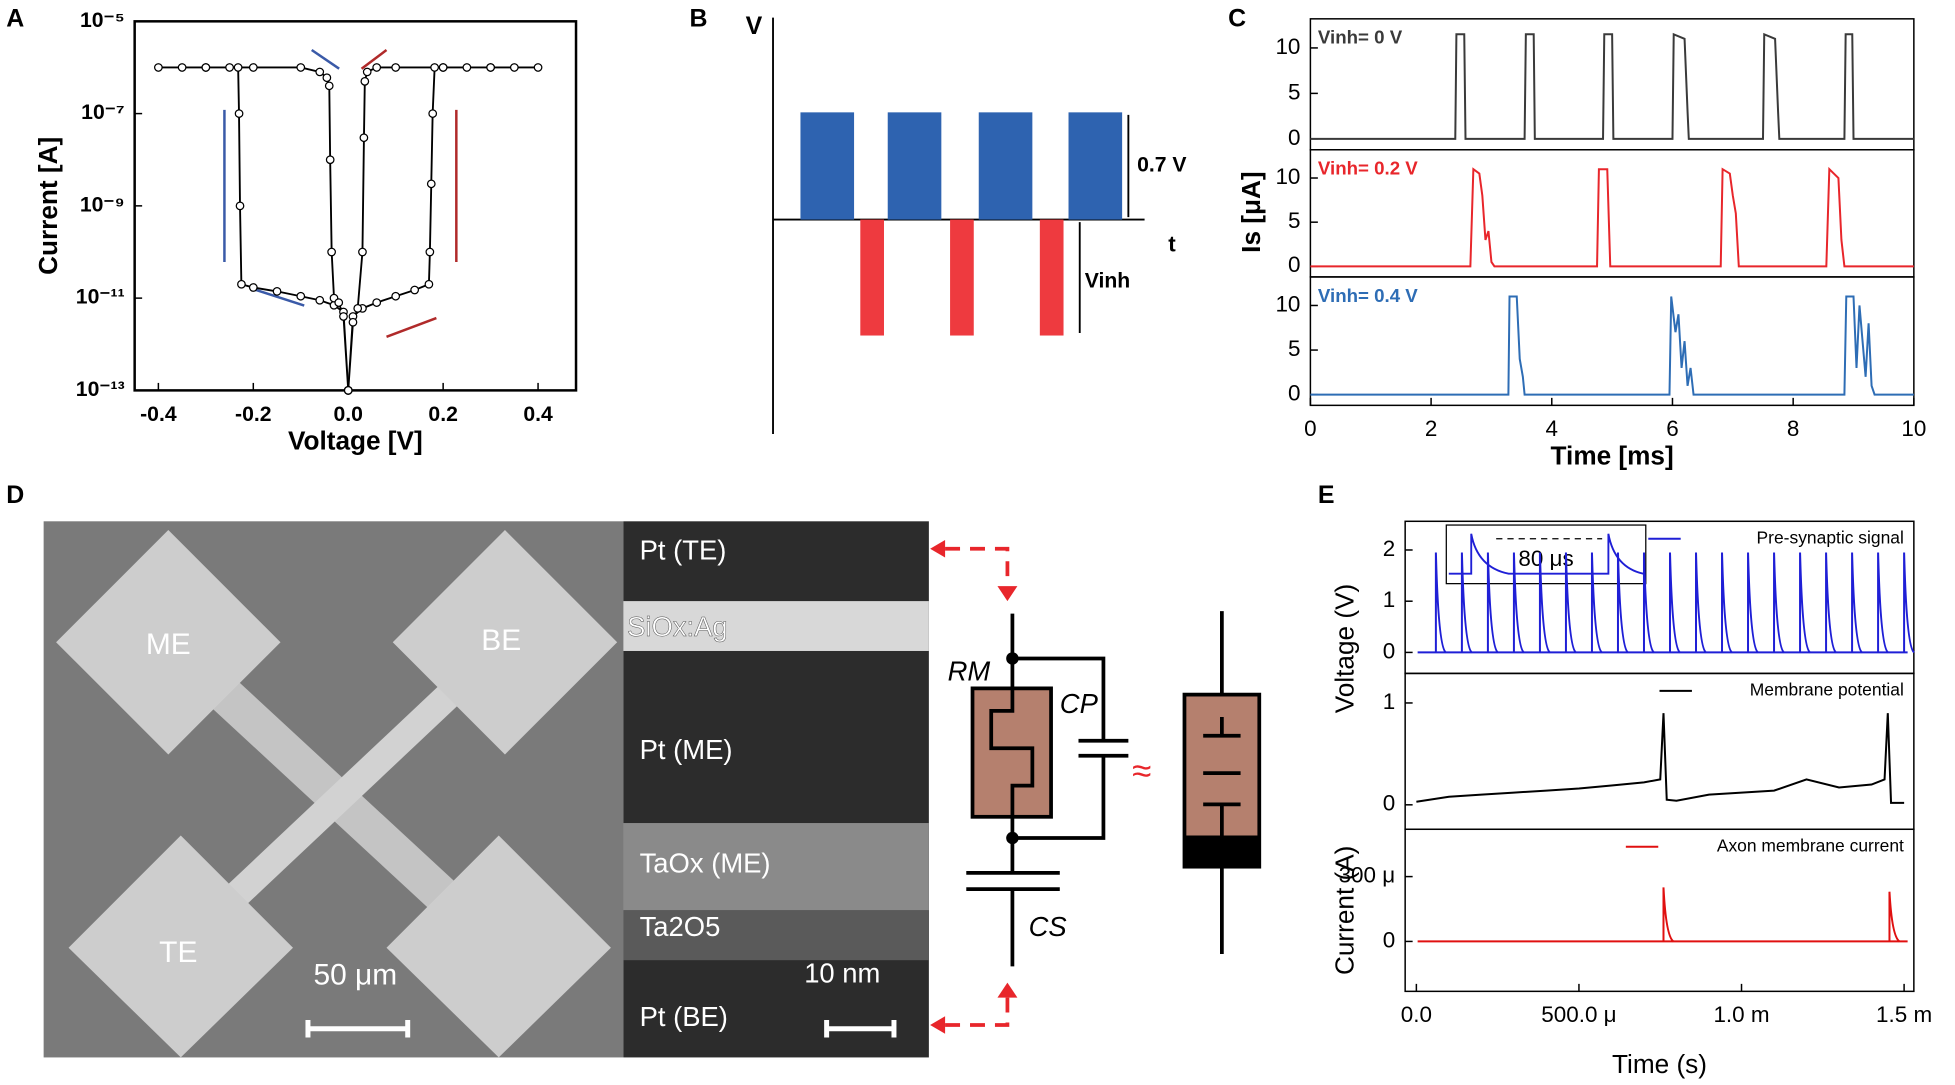 The height and width of the screenshot is (1085, 1955). Describe the element at coordinates (1058, 790) in the screenshot. I see `wire` at that location.